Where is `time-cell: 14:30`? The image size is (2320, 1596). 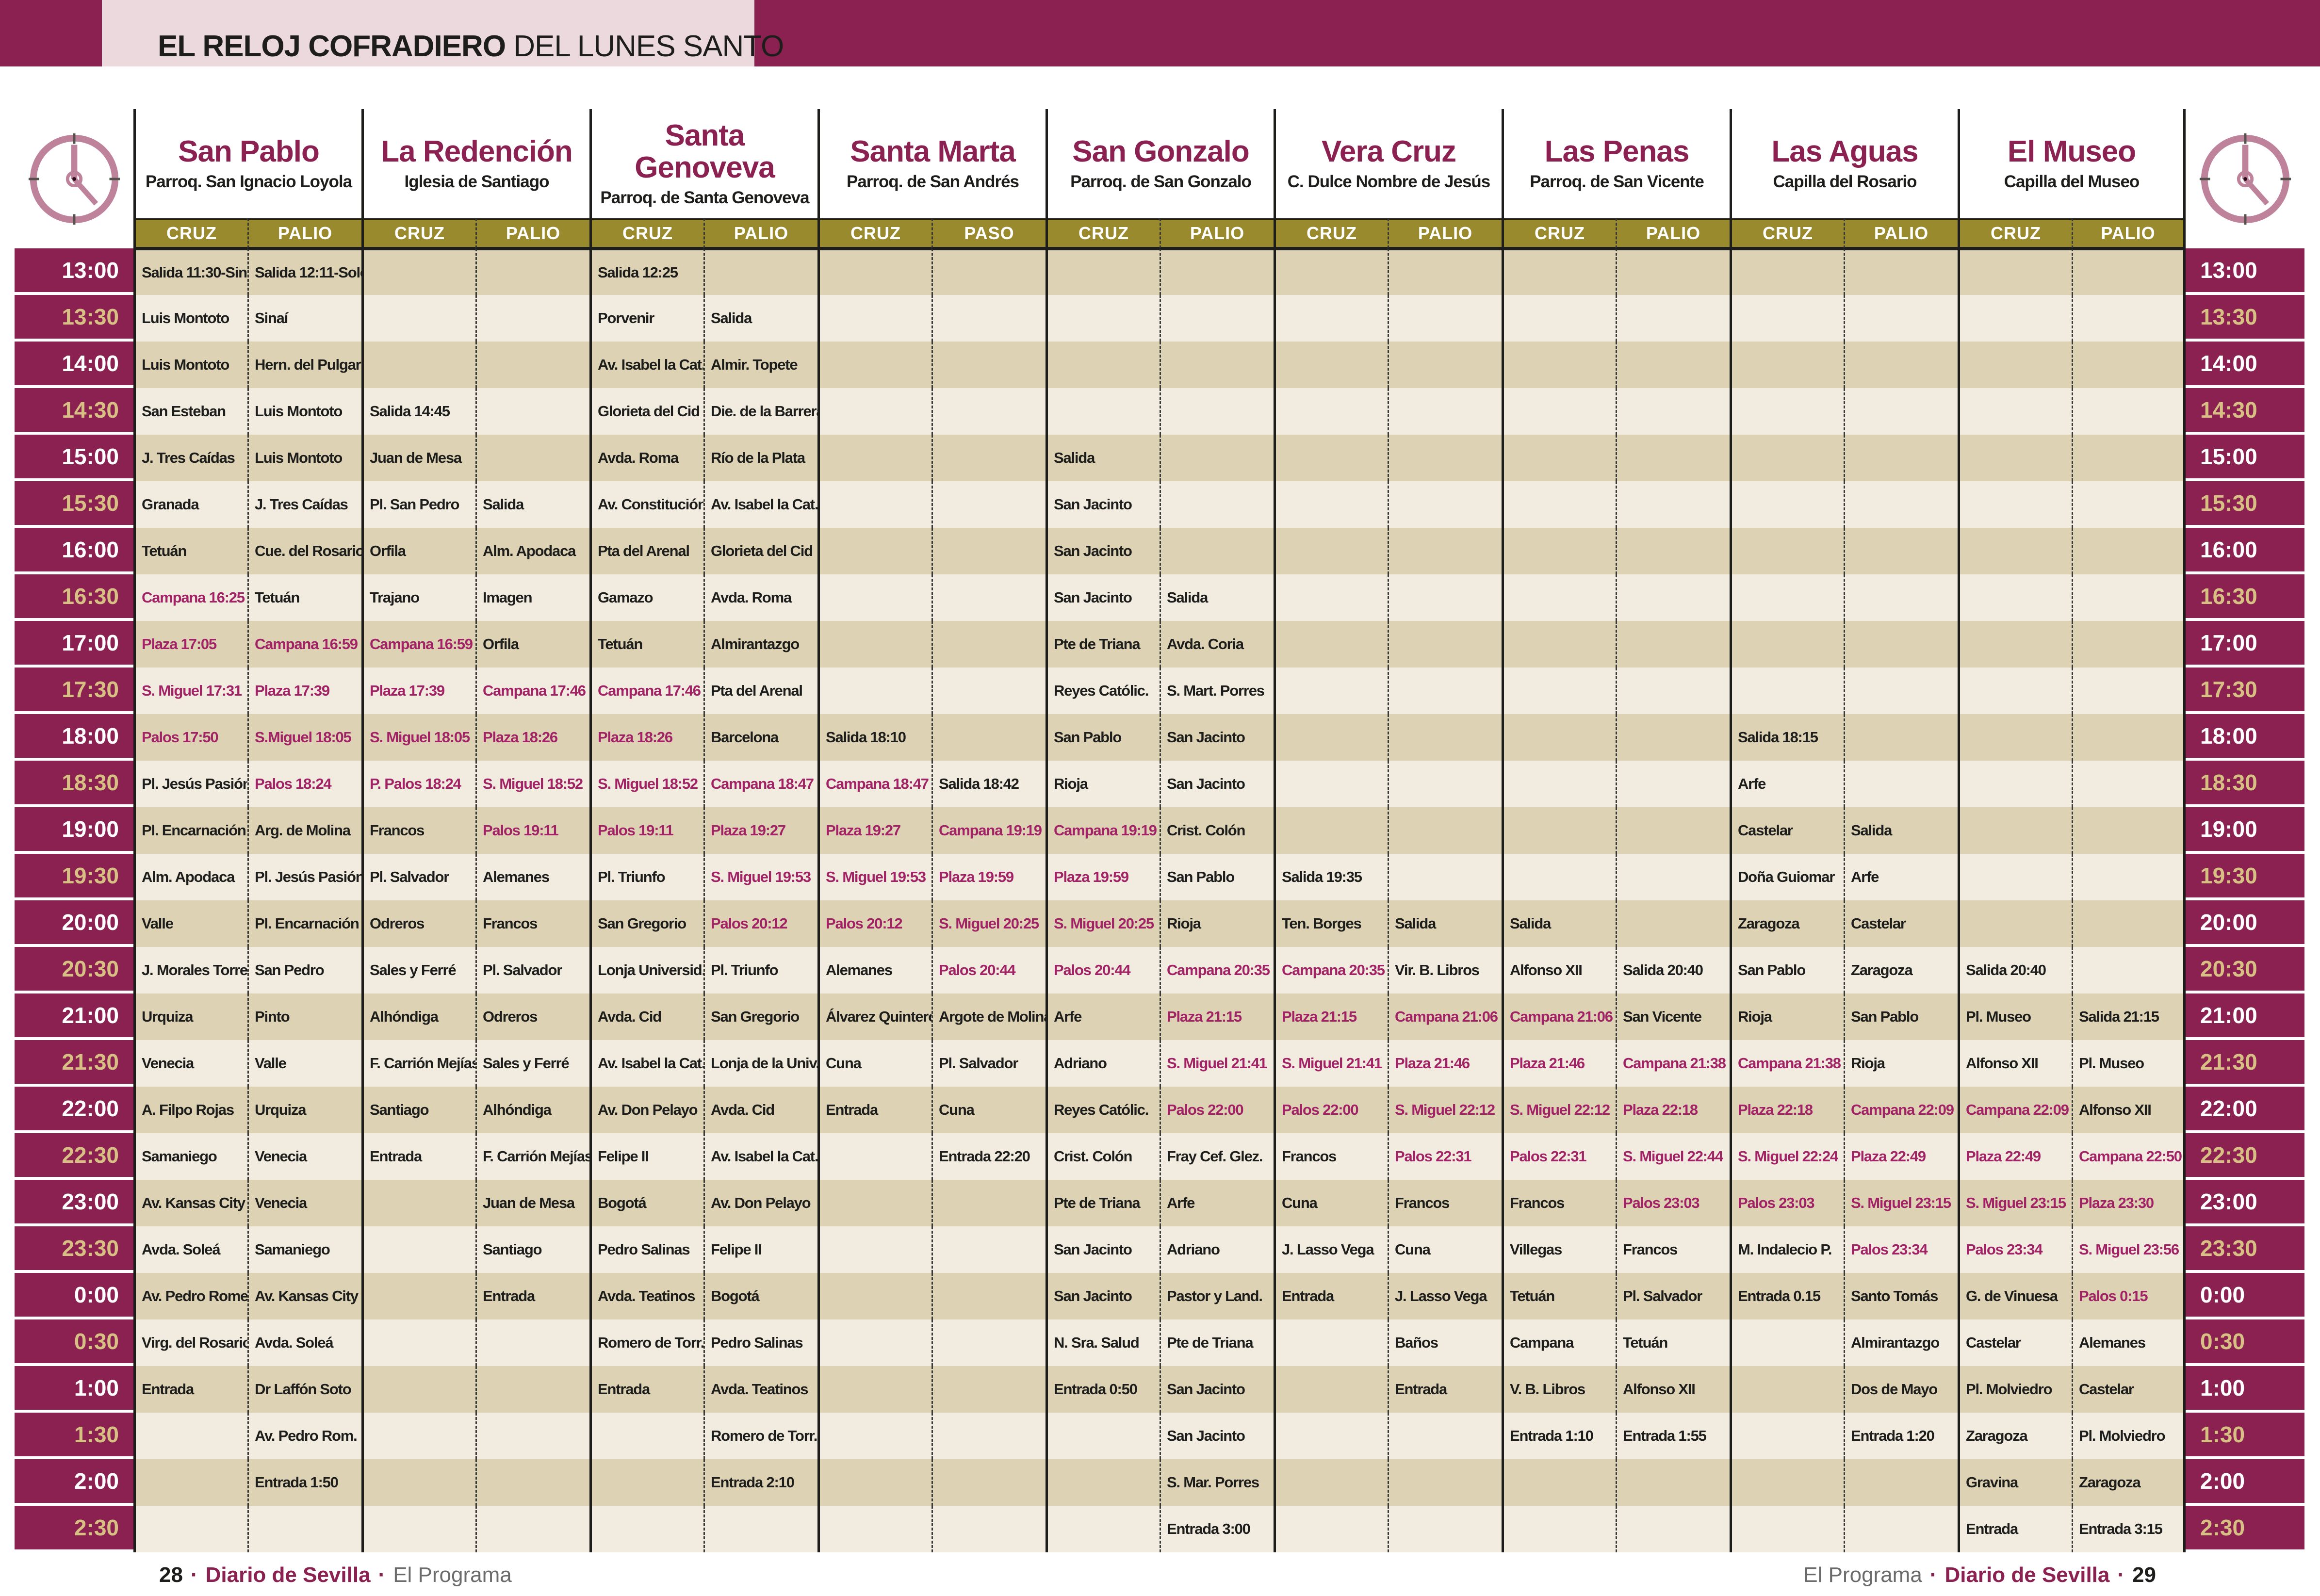
time-cell: 14:30 is located at coordinates (2245, 411).